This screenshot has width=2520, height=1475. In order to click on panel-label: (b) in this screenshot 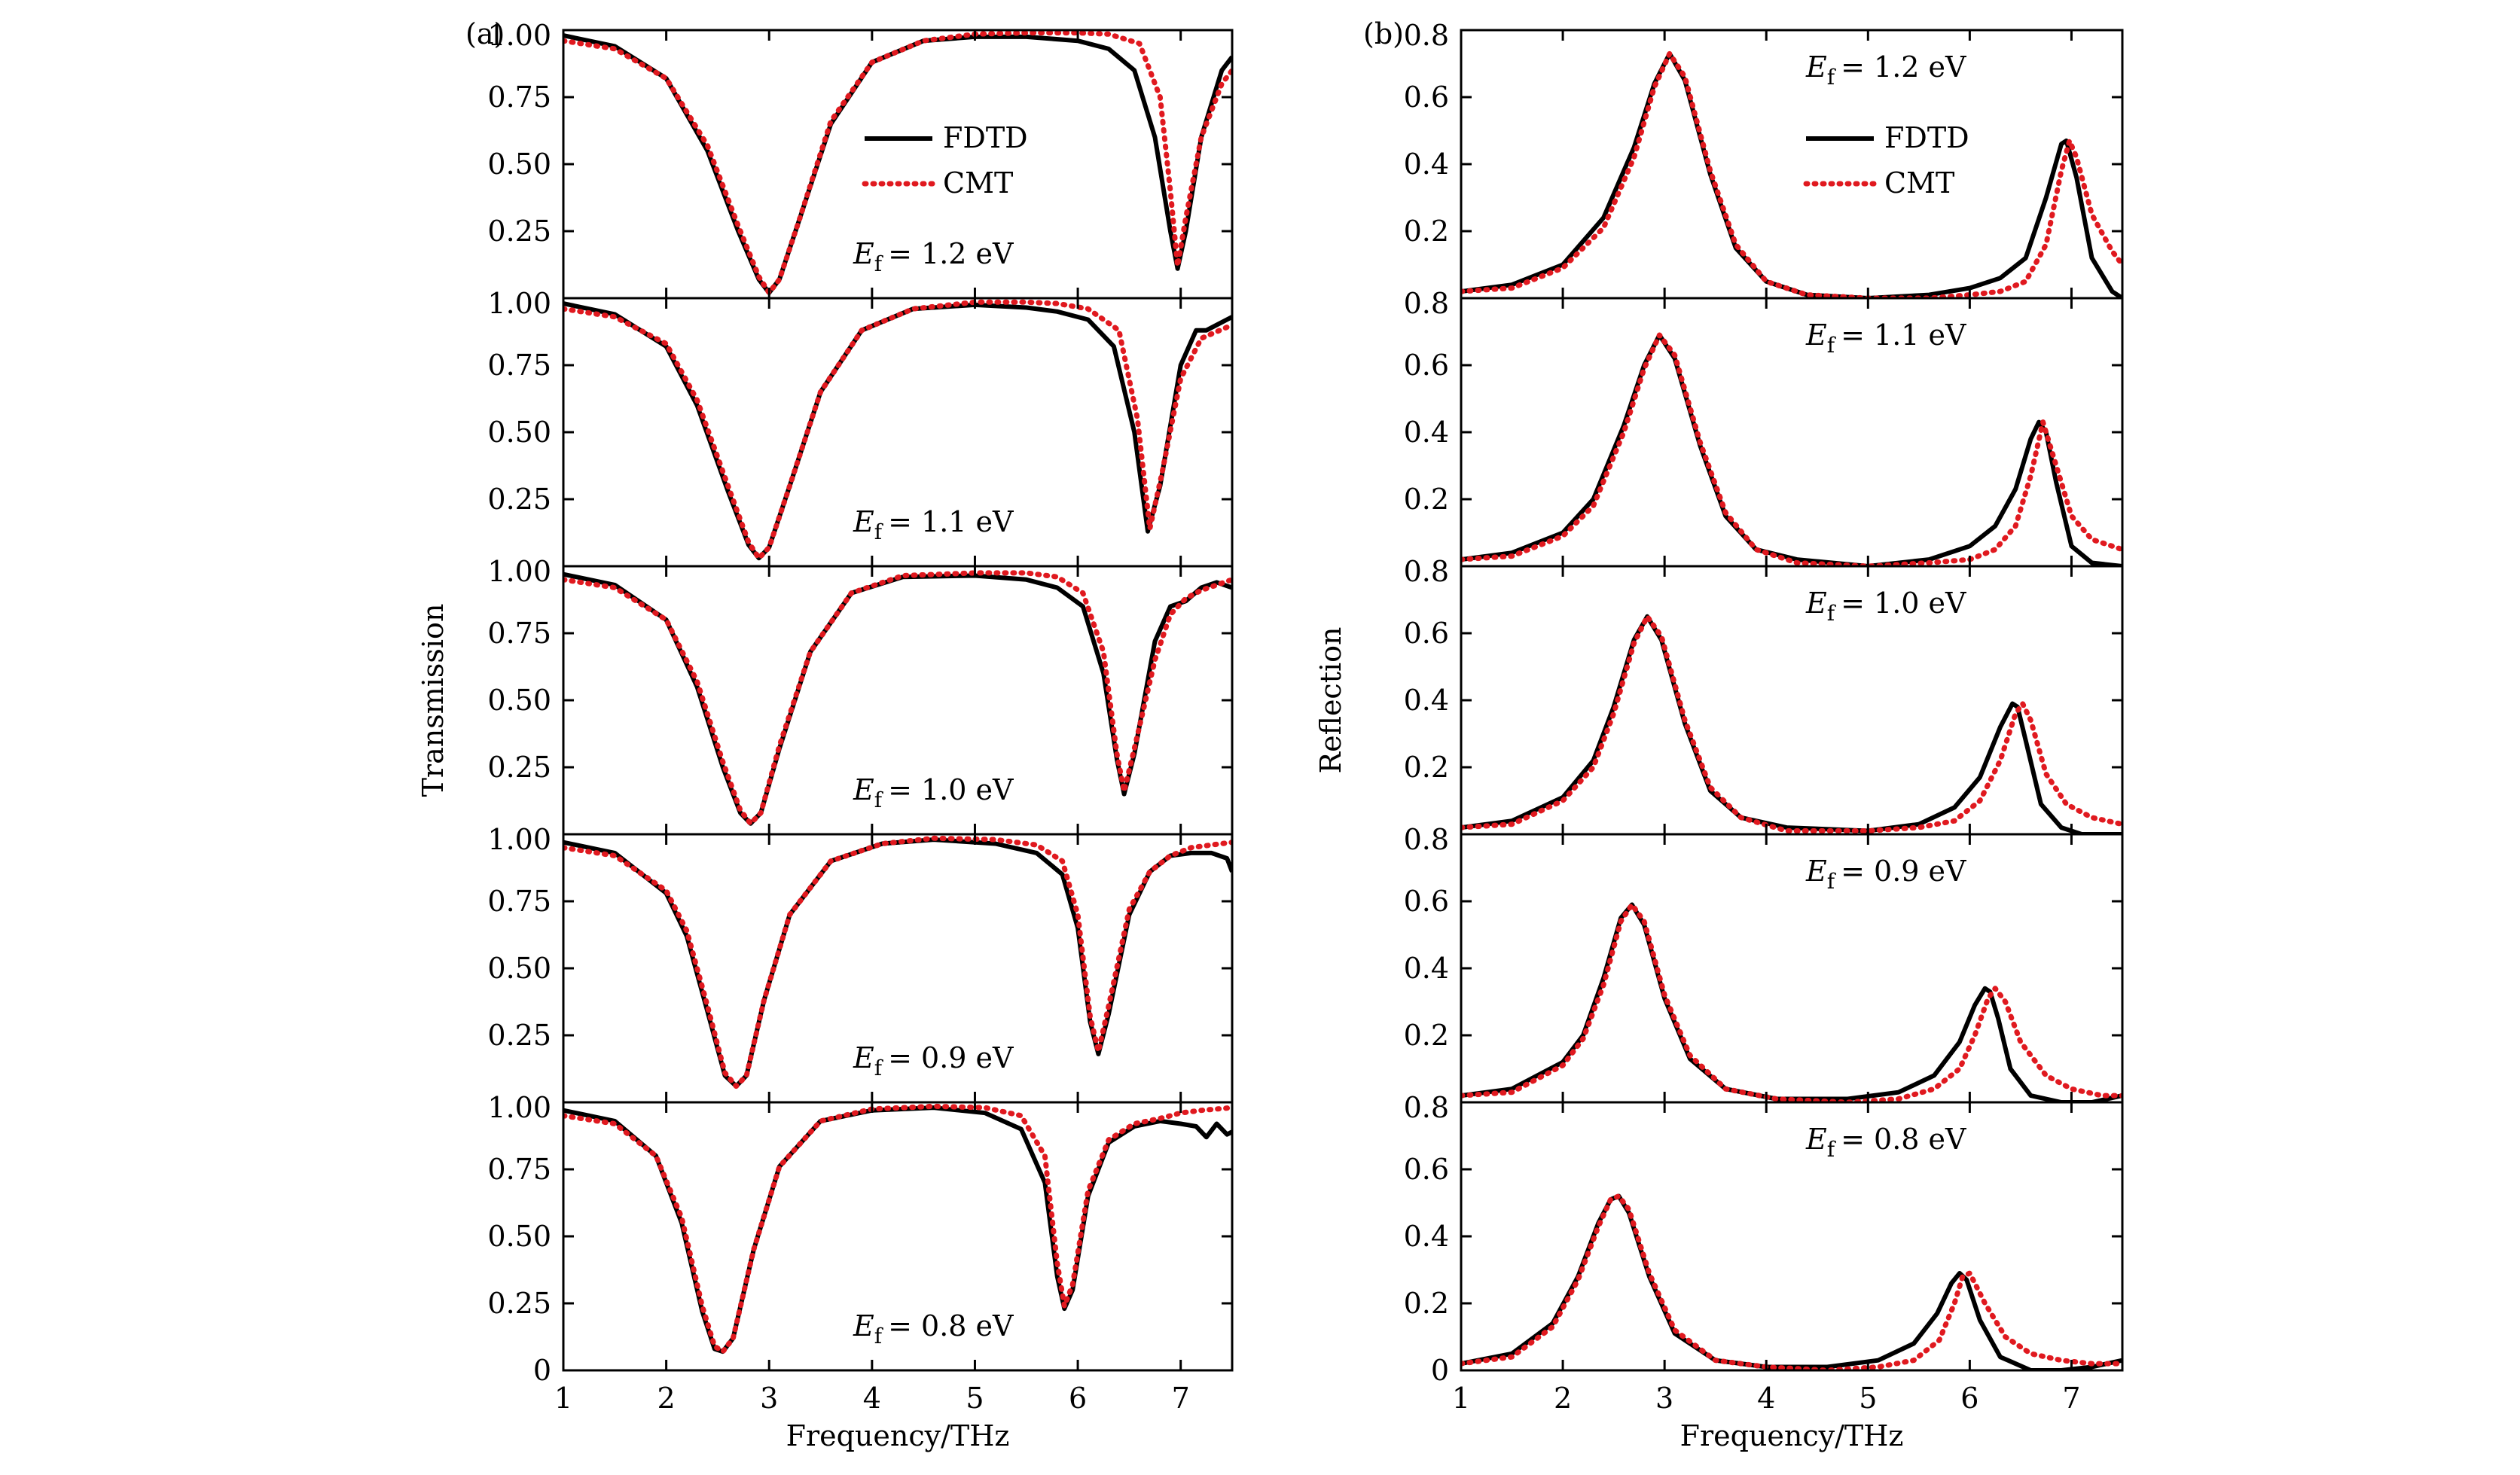, I will do `click(1383, 33)`.